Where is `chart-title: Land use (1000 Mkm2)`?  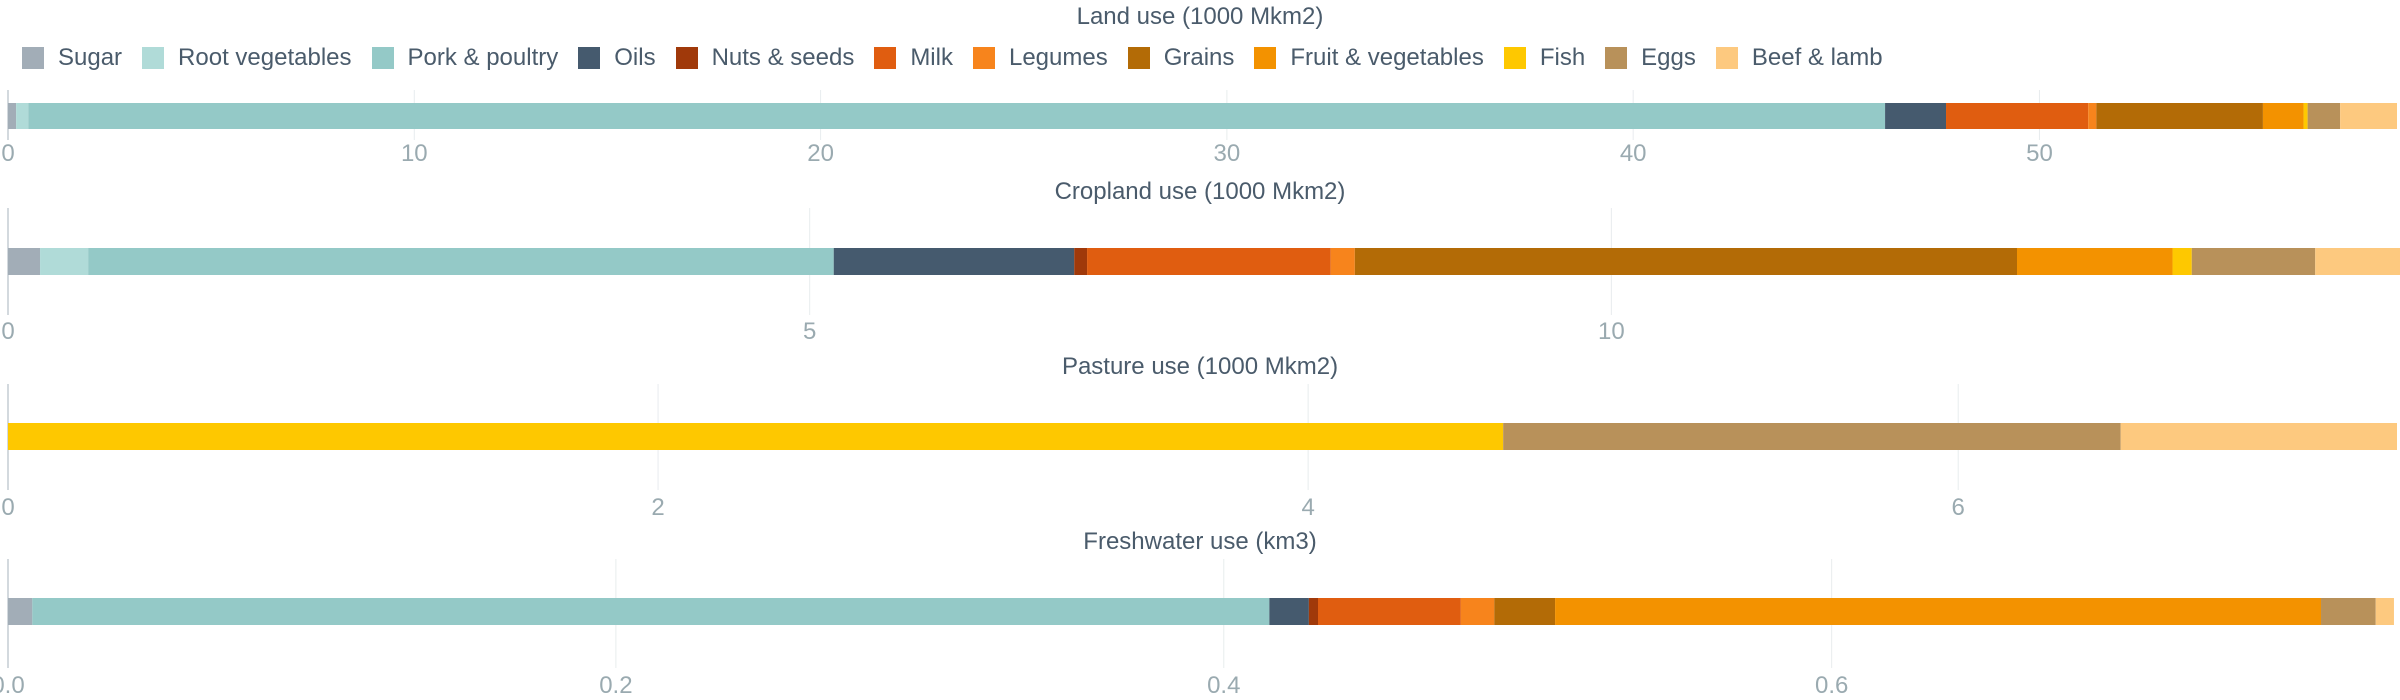
chart-title: Land use (1000 Mkm2) is located at coordinates (1200, 16).